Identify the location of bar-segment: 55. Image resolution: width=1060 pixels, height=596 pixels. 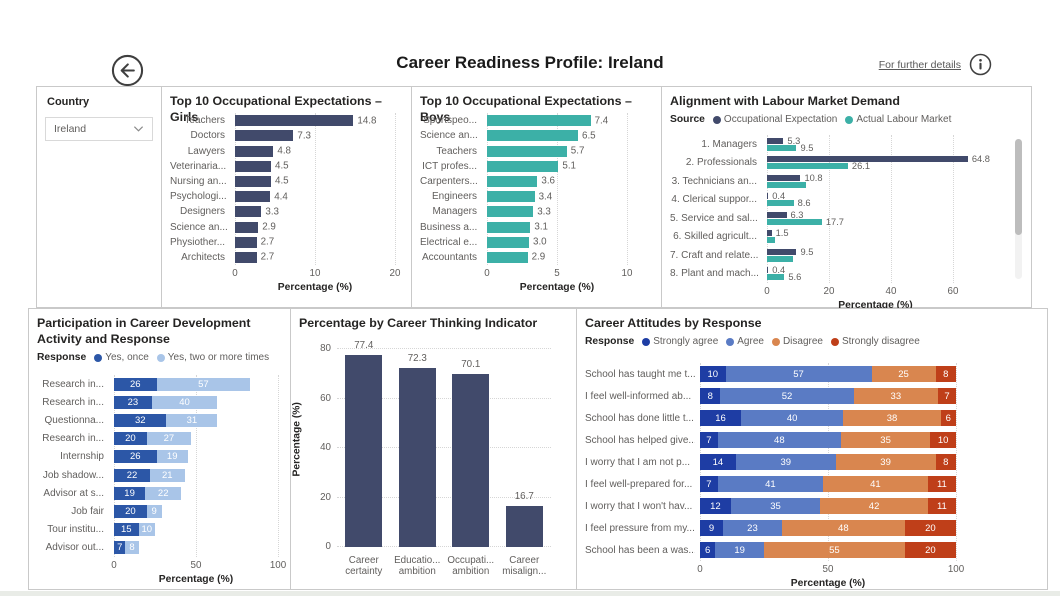
(834, 550).